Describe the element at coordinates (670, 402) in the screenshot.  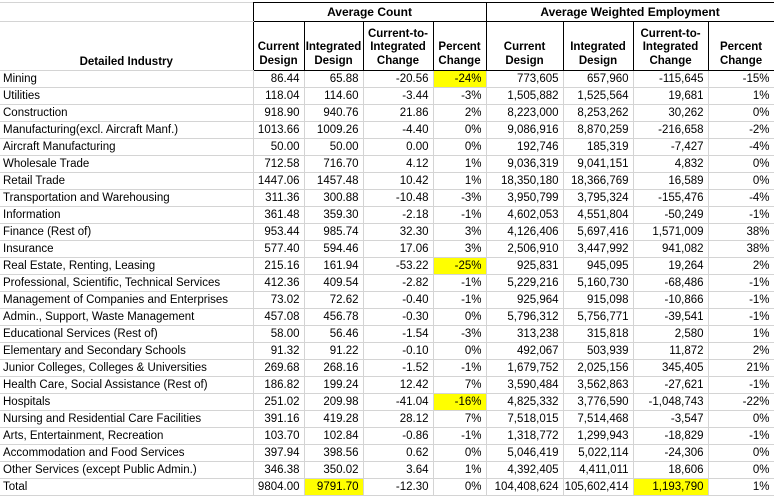
I see `value-cell: -1,048,743` at that location.